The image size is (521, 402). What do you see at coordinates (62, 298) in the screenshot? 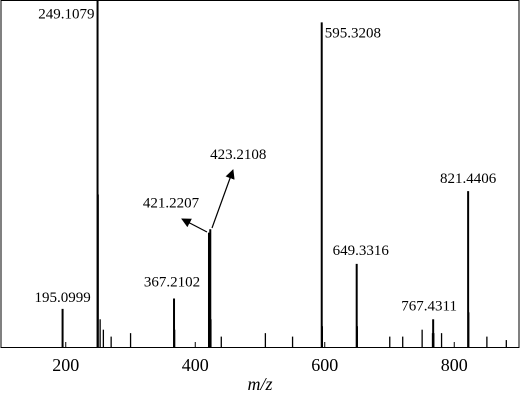
I see `peak-label: 195.0999` at bounding box center [62, 298].